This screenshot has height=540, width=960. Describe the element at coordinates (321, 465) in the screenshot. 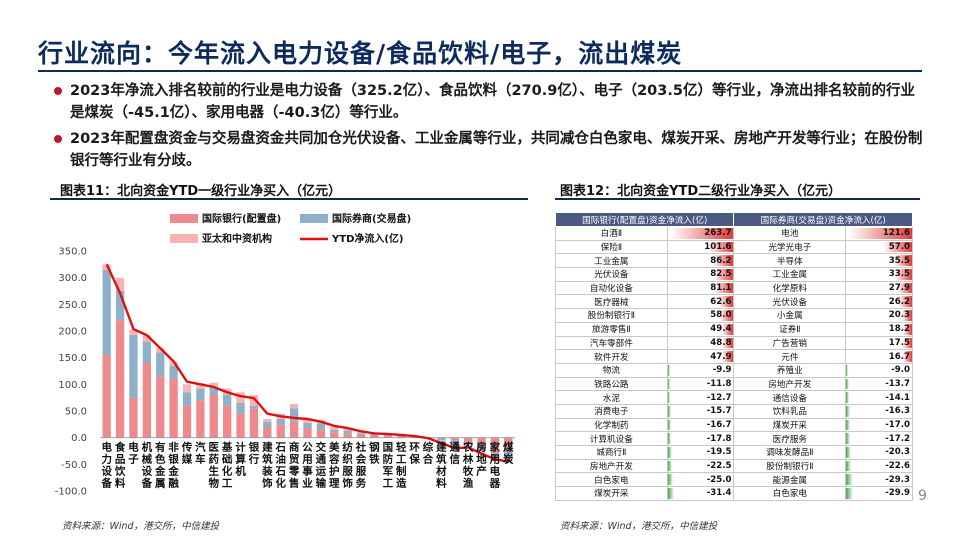

I see `x-category-label: 交通运输` at that location.